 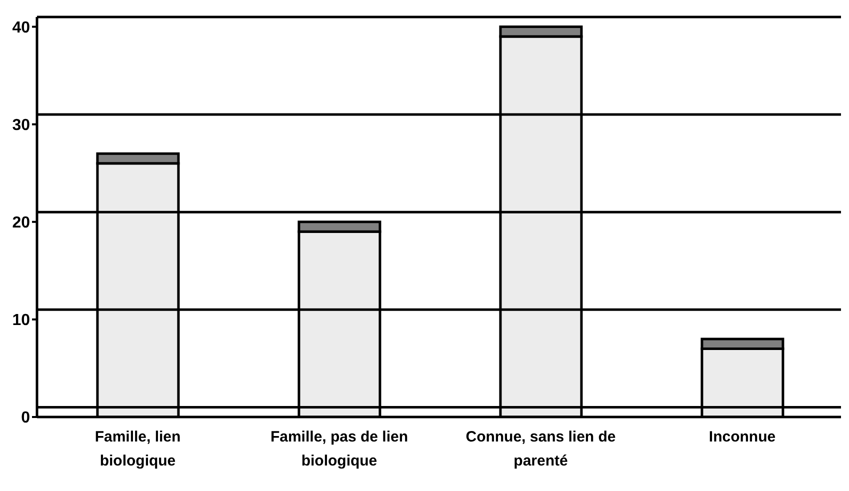 I want to click on x-tick-label: Connue, sans lien de parenté, so click(x=541, y=449).